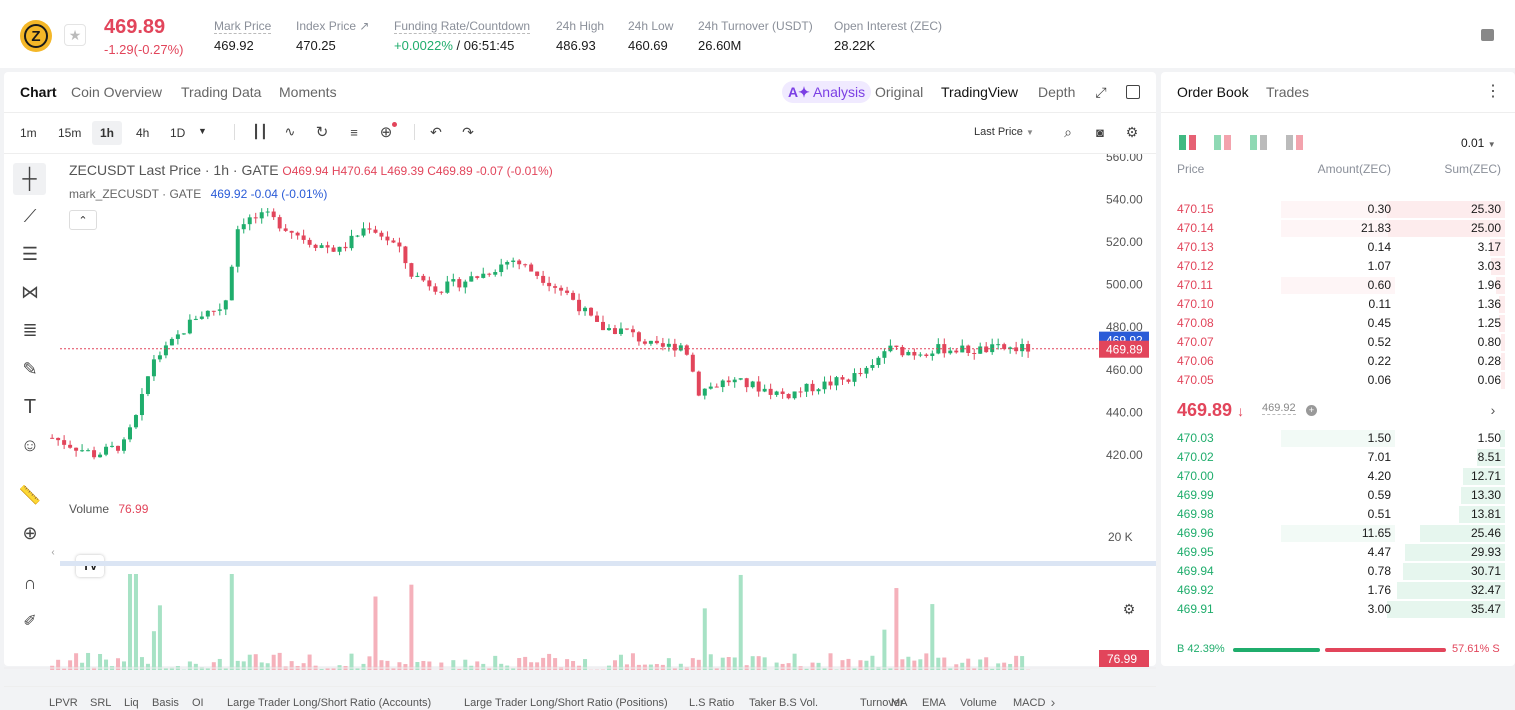 The height and width of the screenshot is (710, 1515). Describe the element at coordinates (131, 703) in the screenshot. I see `indicator-liq: Liq` at that location.